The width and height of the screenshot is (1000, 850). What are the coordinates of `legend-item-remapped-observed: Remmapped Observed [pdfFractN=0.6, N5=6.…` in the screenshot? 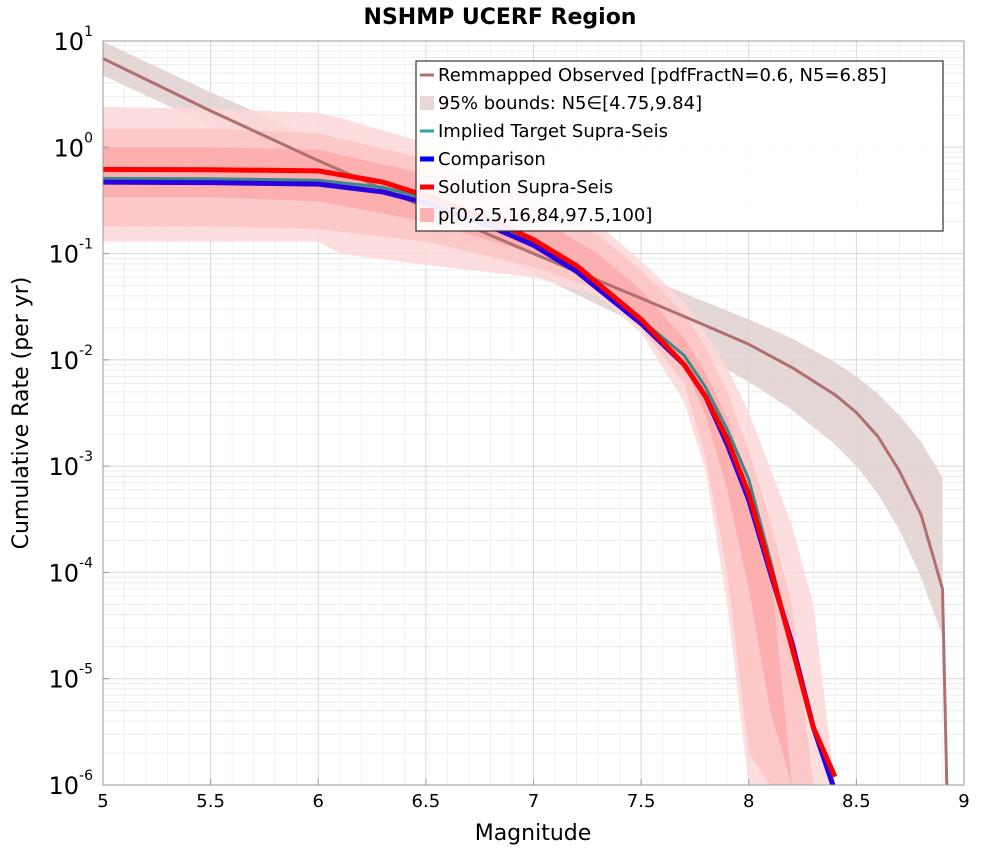 It's located at (653, 75).